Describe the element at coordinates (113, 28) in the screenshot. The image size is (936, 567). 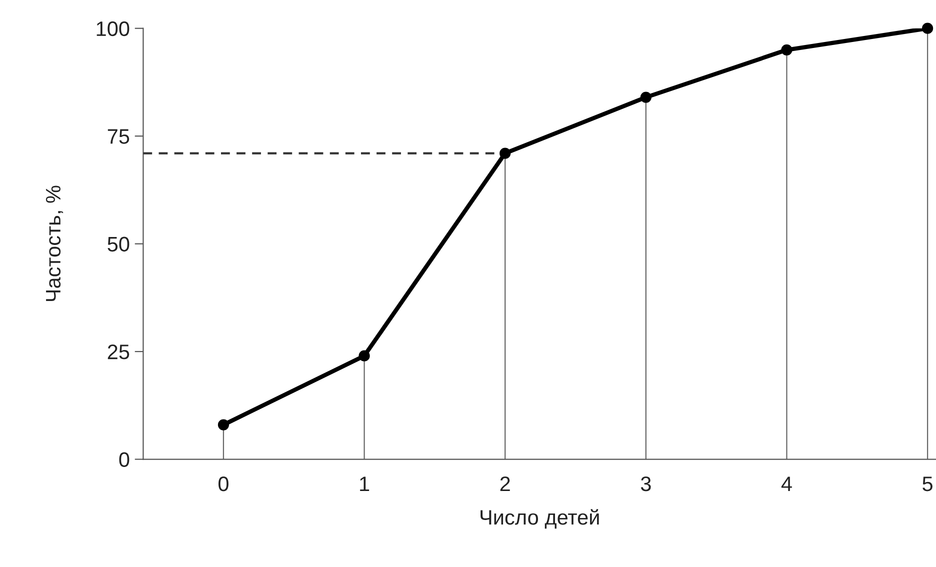
I see `y-tick-label: 100` at that location.